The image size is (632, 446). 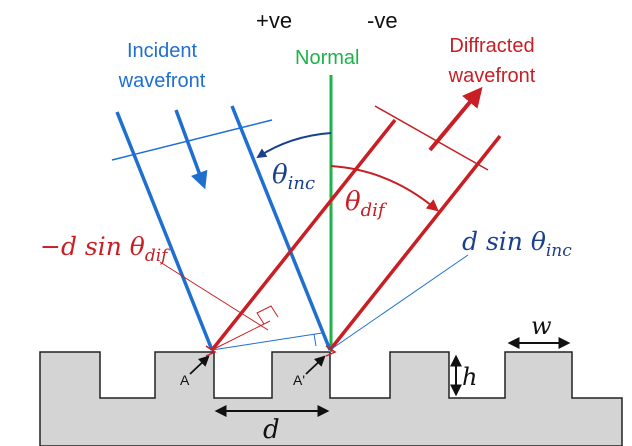 I want to click on right-angle-diffracted, so click(x=267, y=315).